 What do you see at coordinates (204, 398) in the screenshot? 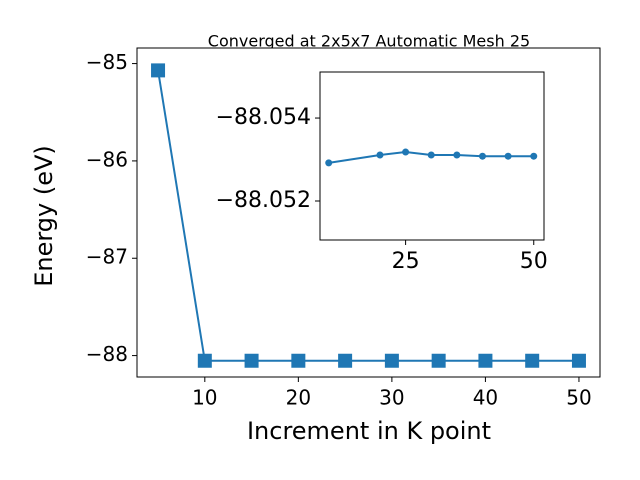
I see `x-tick-label: 10` at bounding box center [204, 398].